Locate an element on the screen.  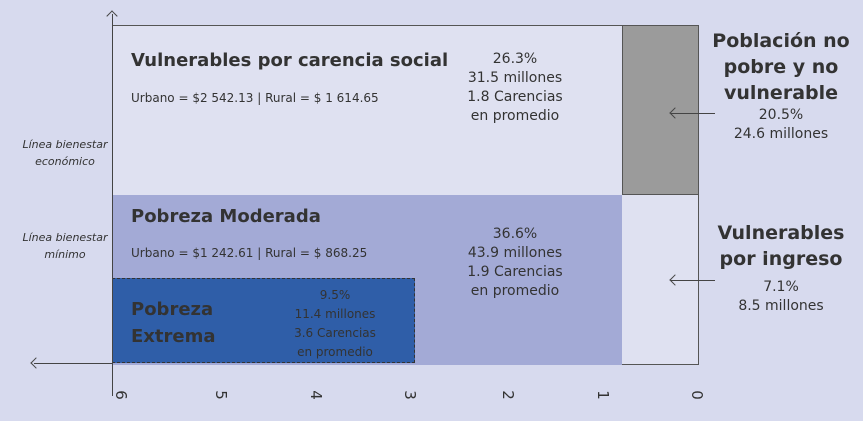
non-poor-region is located at coordinates (660, 110).